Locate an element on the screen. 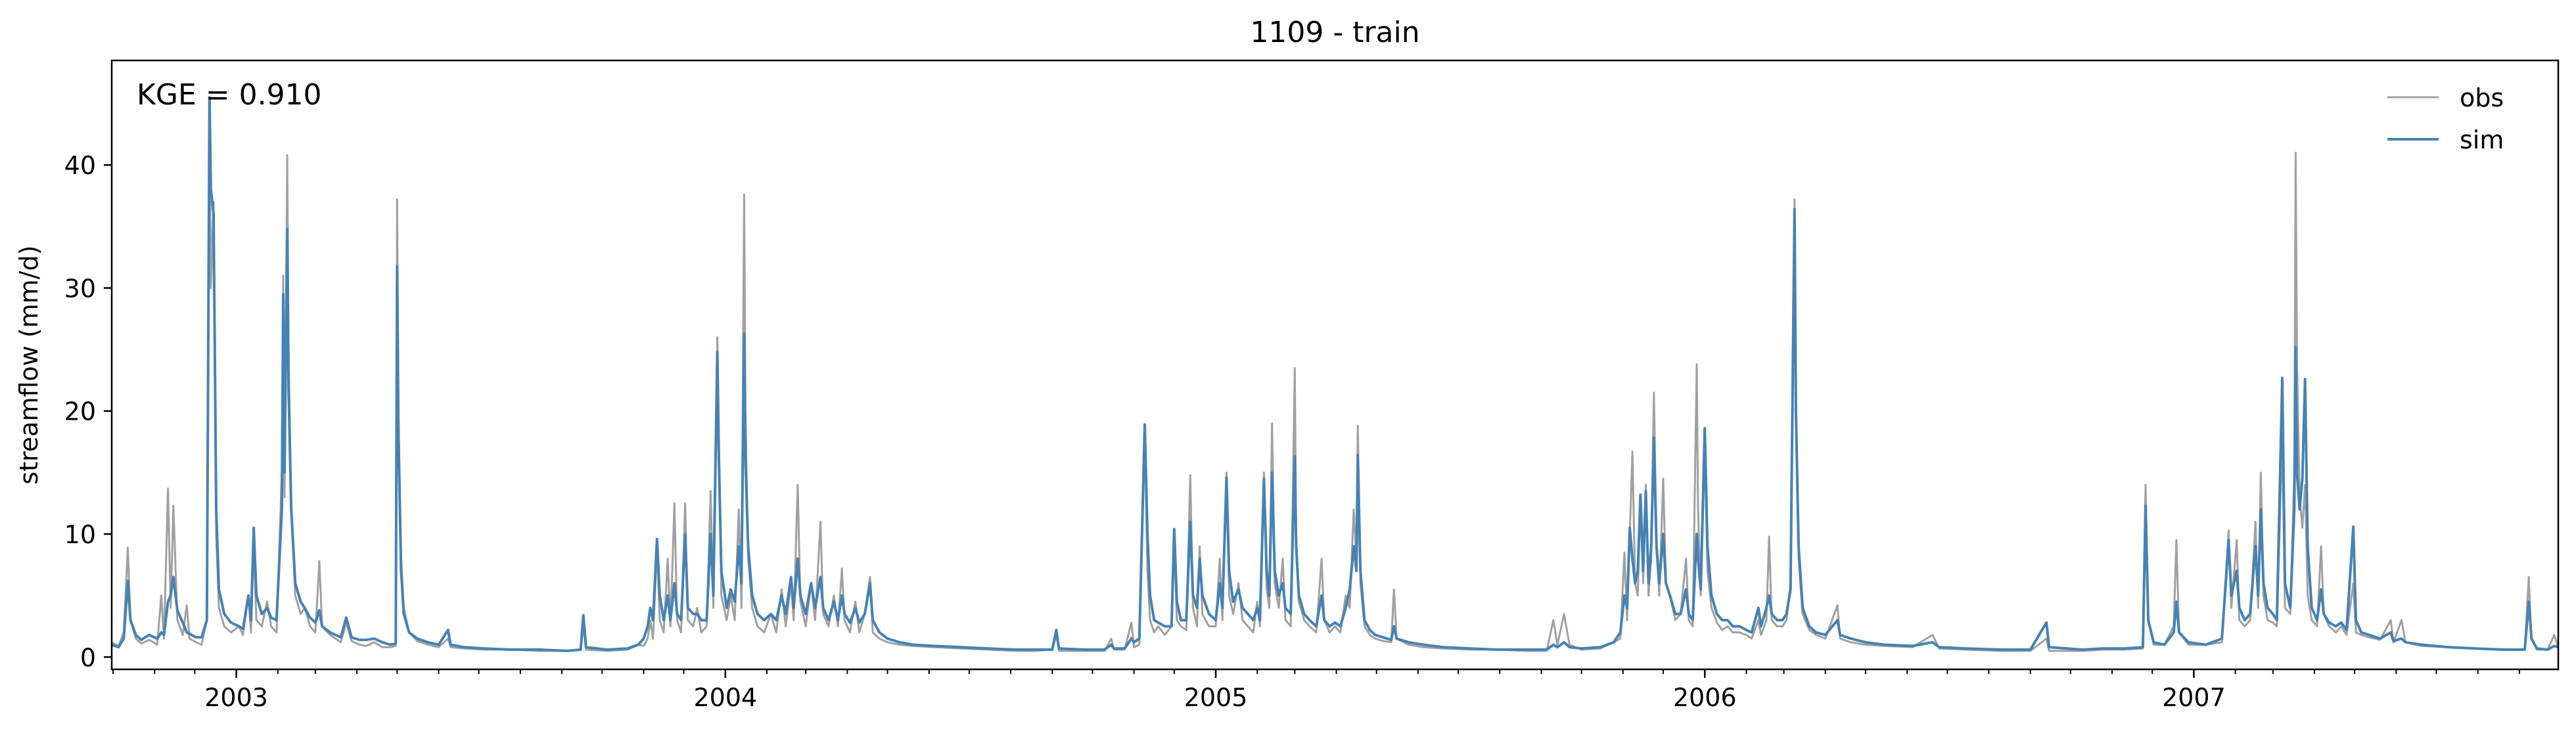  x-tick-label: 2007 is located at coordinates (2194, 697).